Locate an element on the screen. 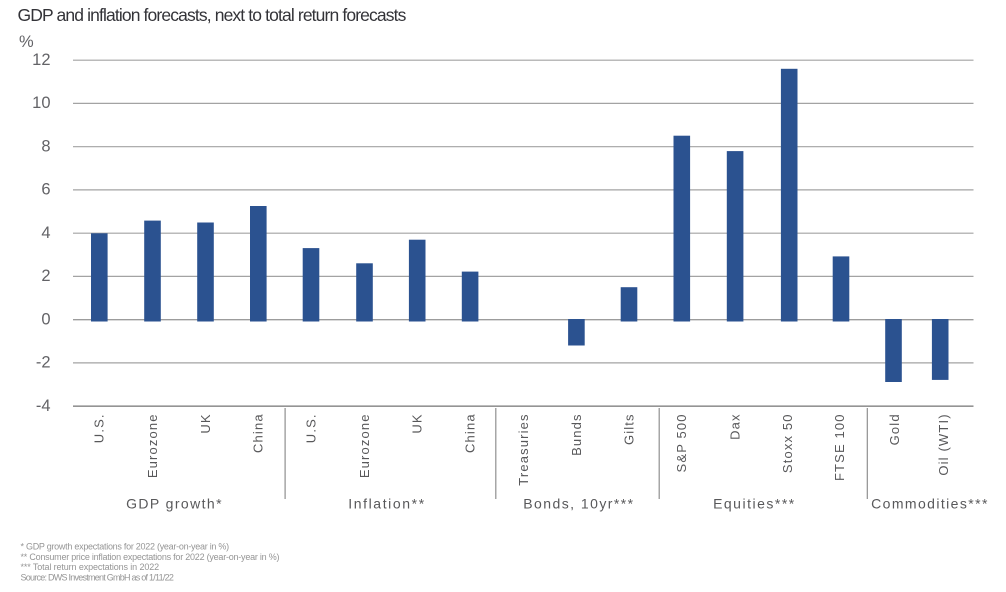  svg-text: Dax is located at coordinates (735, 426).